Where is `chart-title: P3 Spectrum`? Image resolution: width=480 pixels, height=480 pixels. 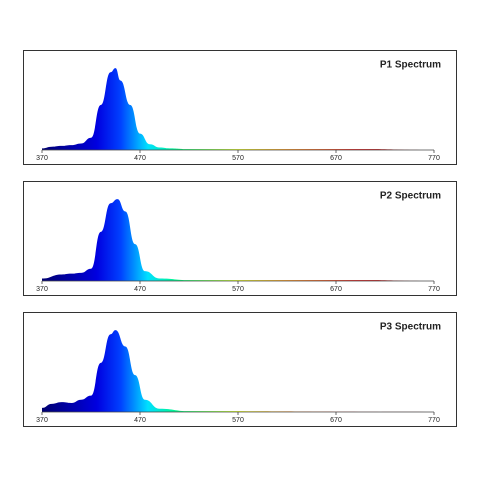 chart-title: P3 Spectrum is located at coordinates (410, 327).